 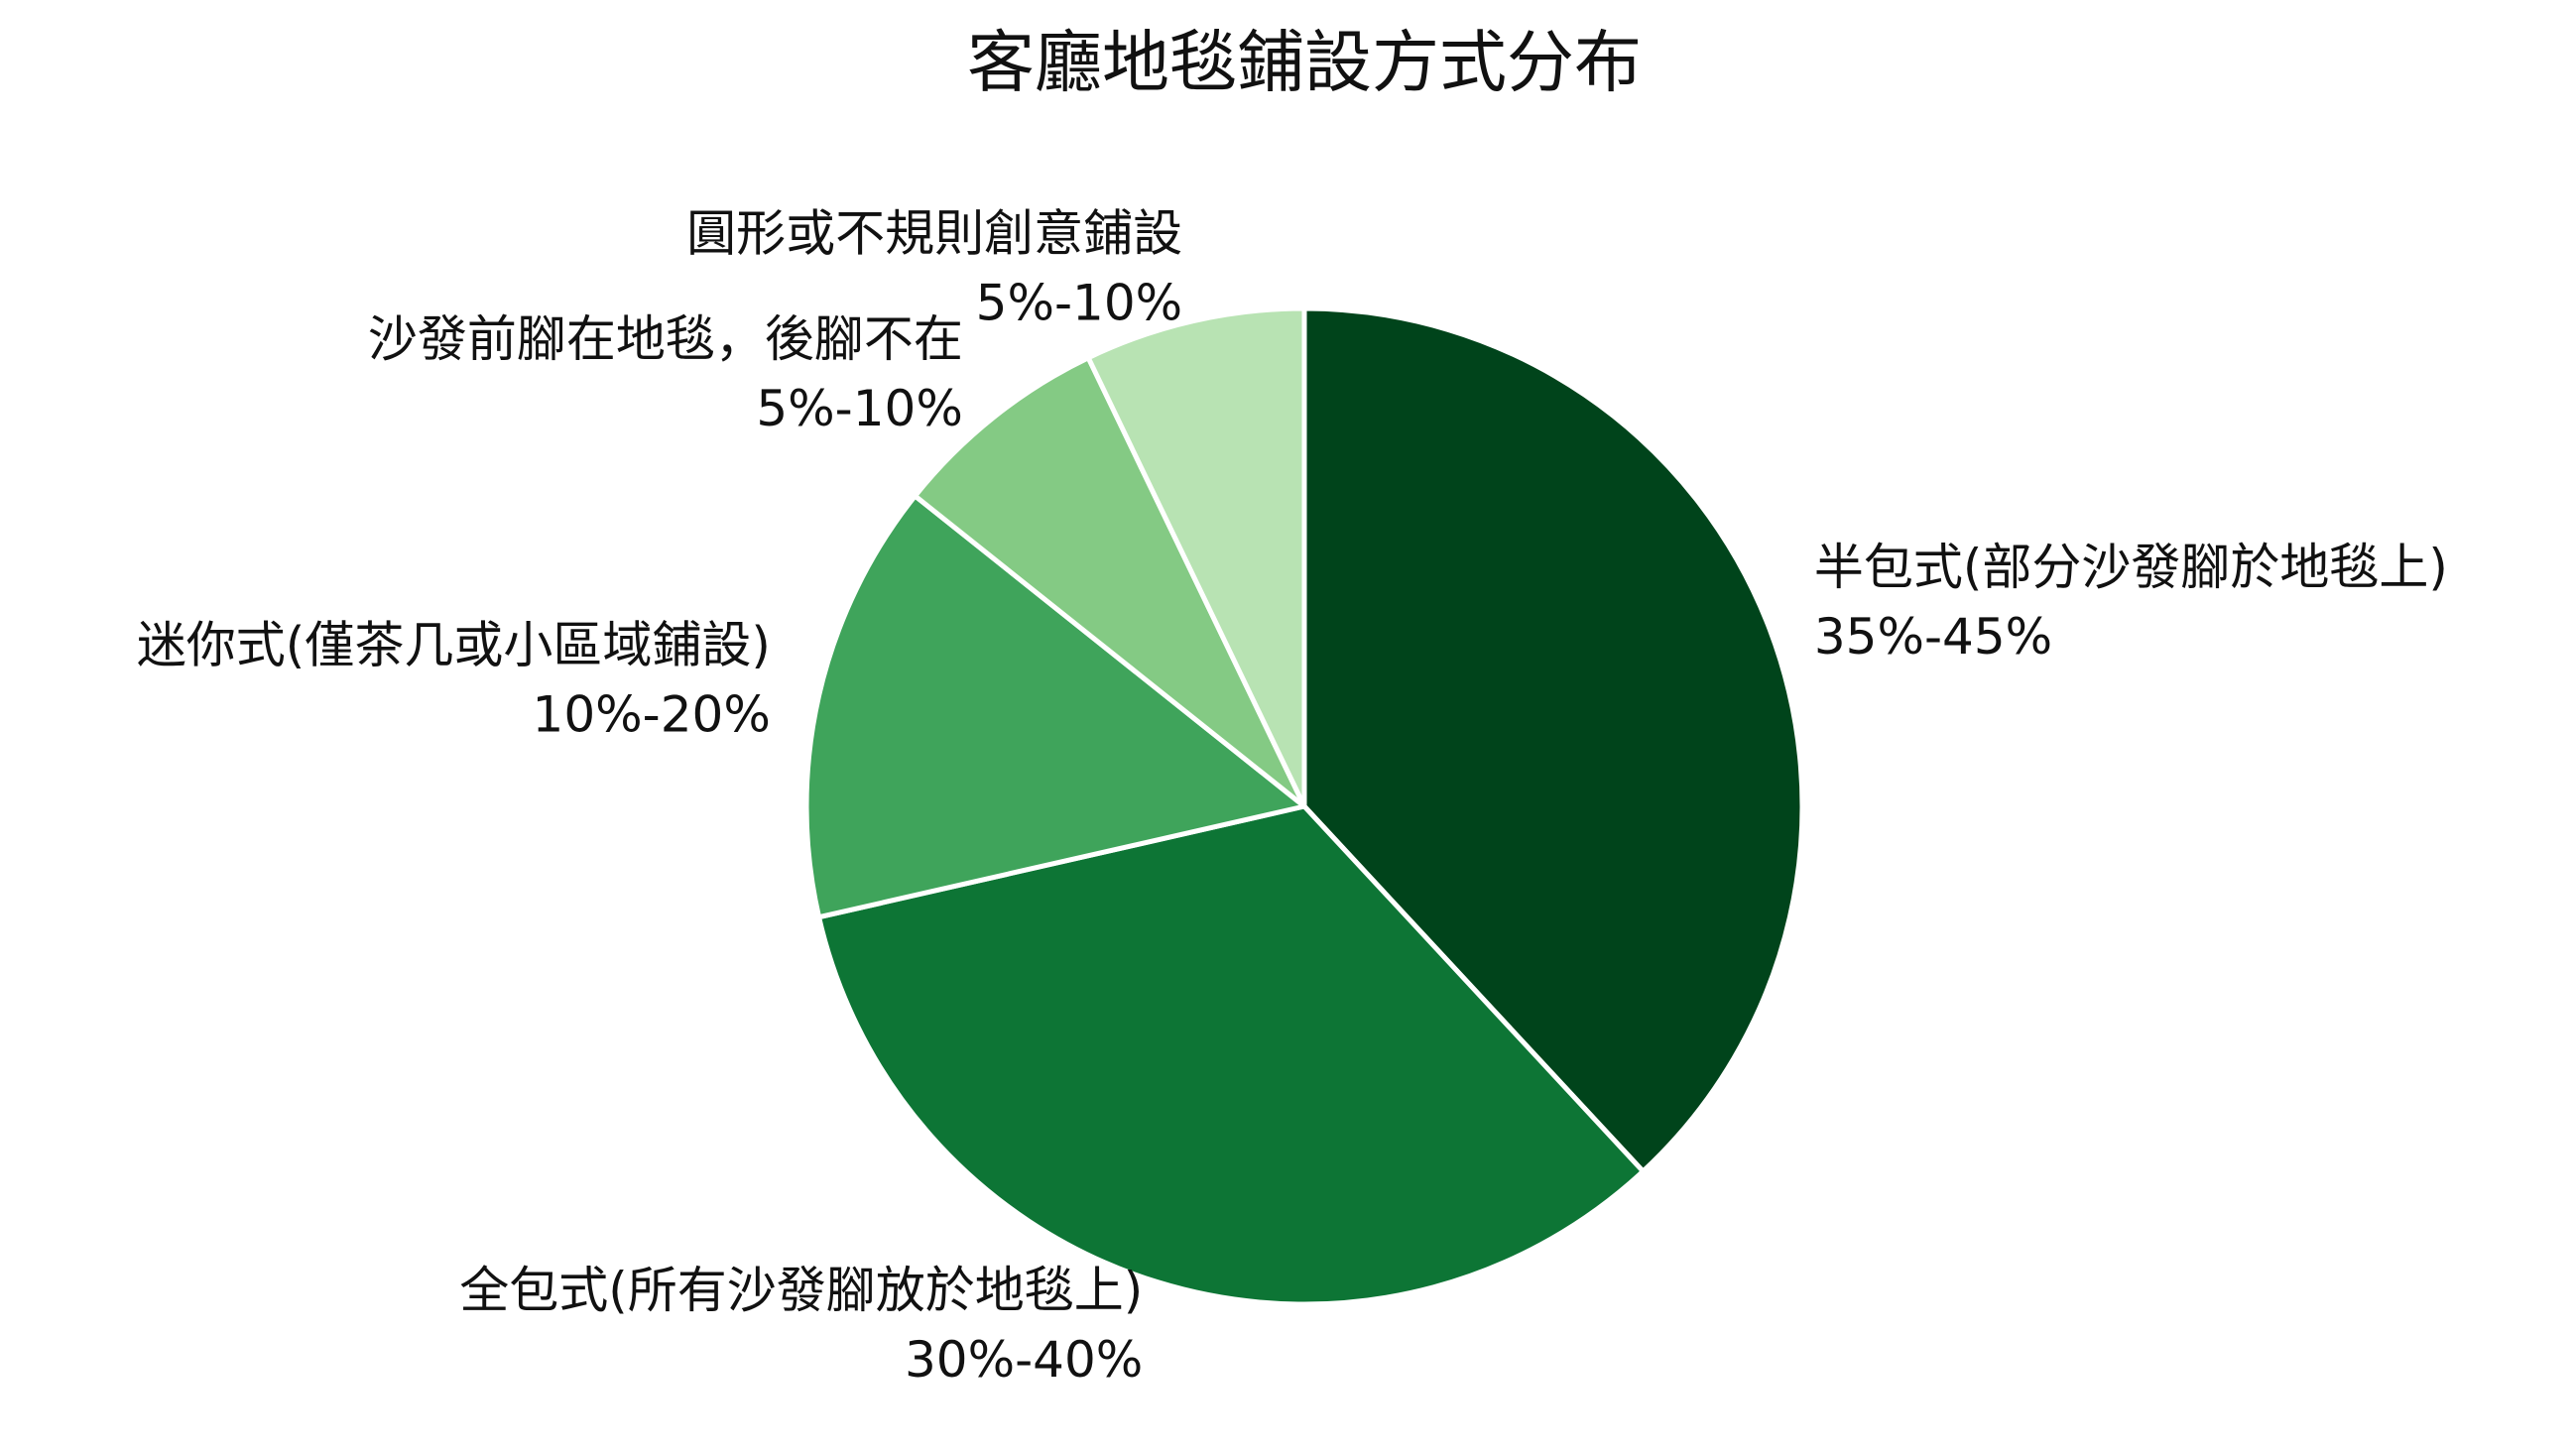 I want to click on chart-title: 客廳地毯鋪設方式分布, so click(x=1304, y=64).